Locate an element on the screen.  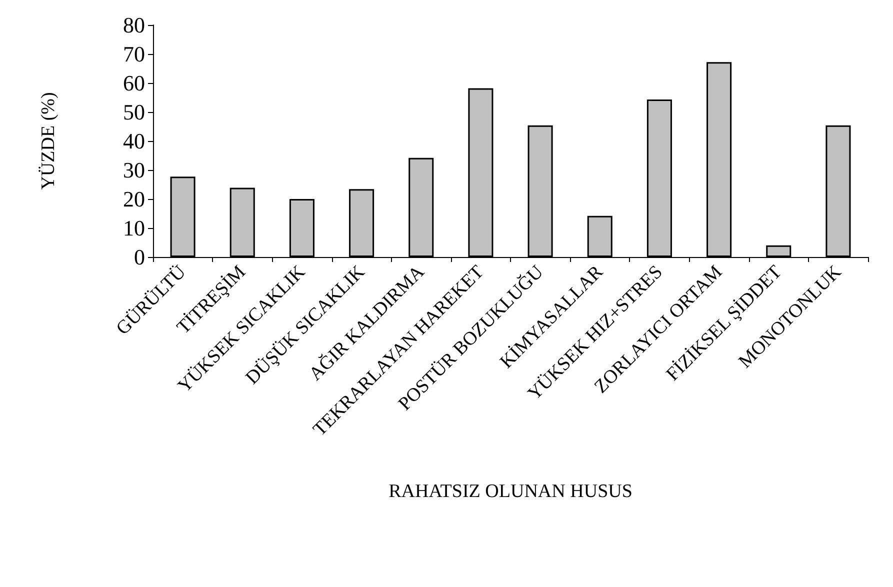
y-tick-label: 20 is located at coordinates (134, 199).